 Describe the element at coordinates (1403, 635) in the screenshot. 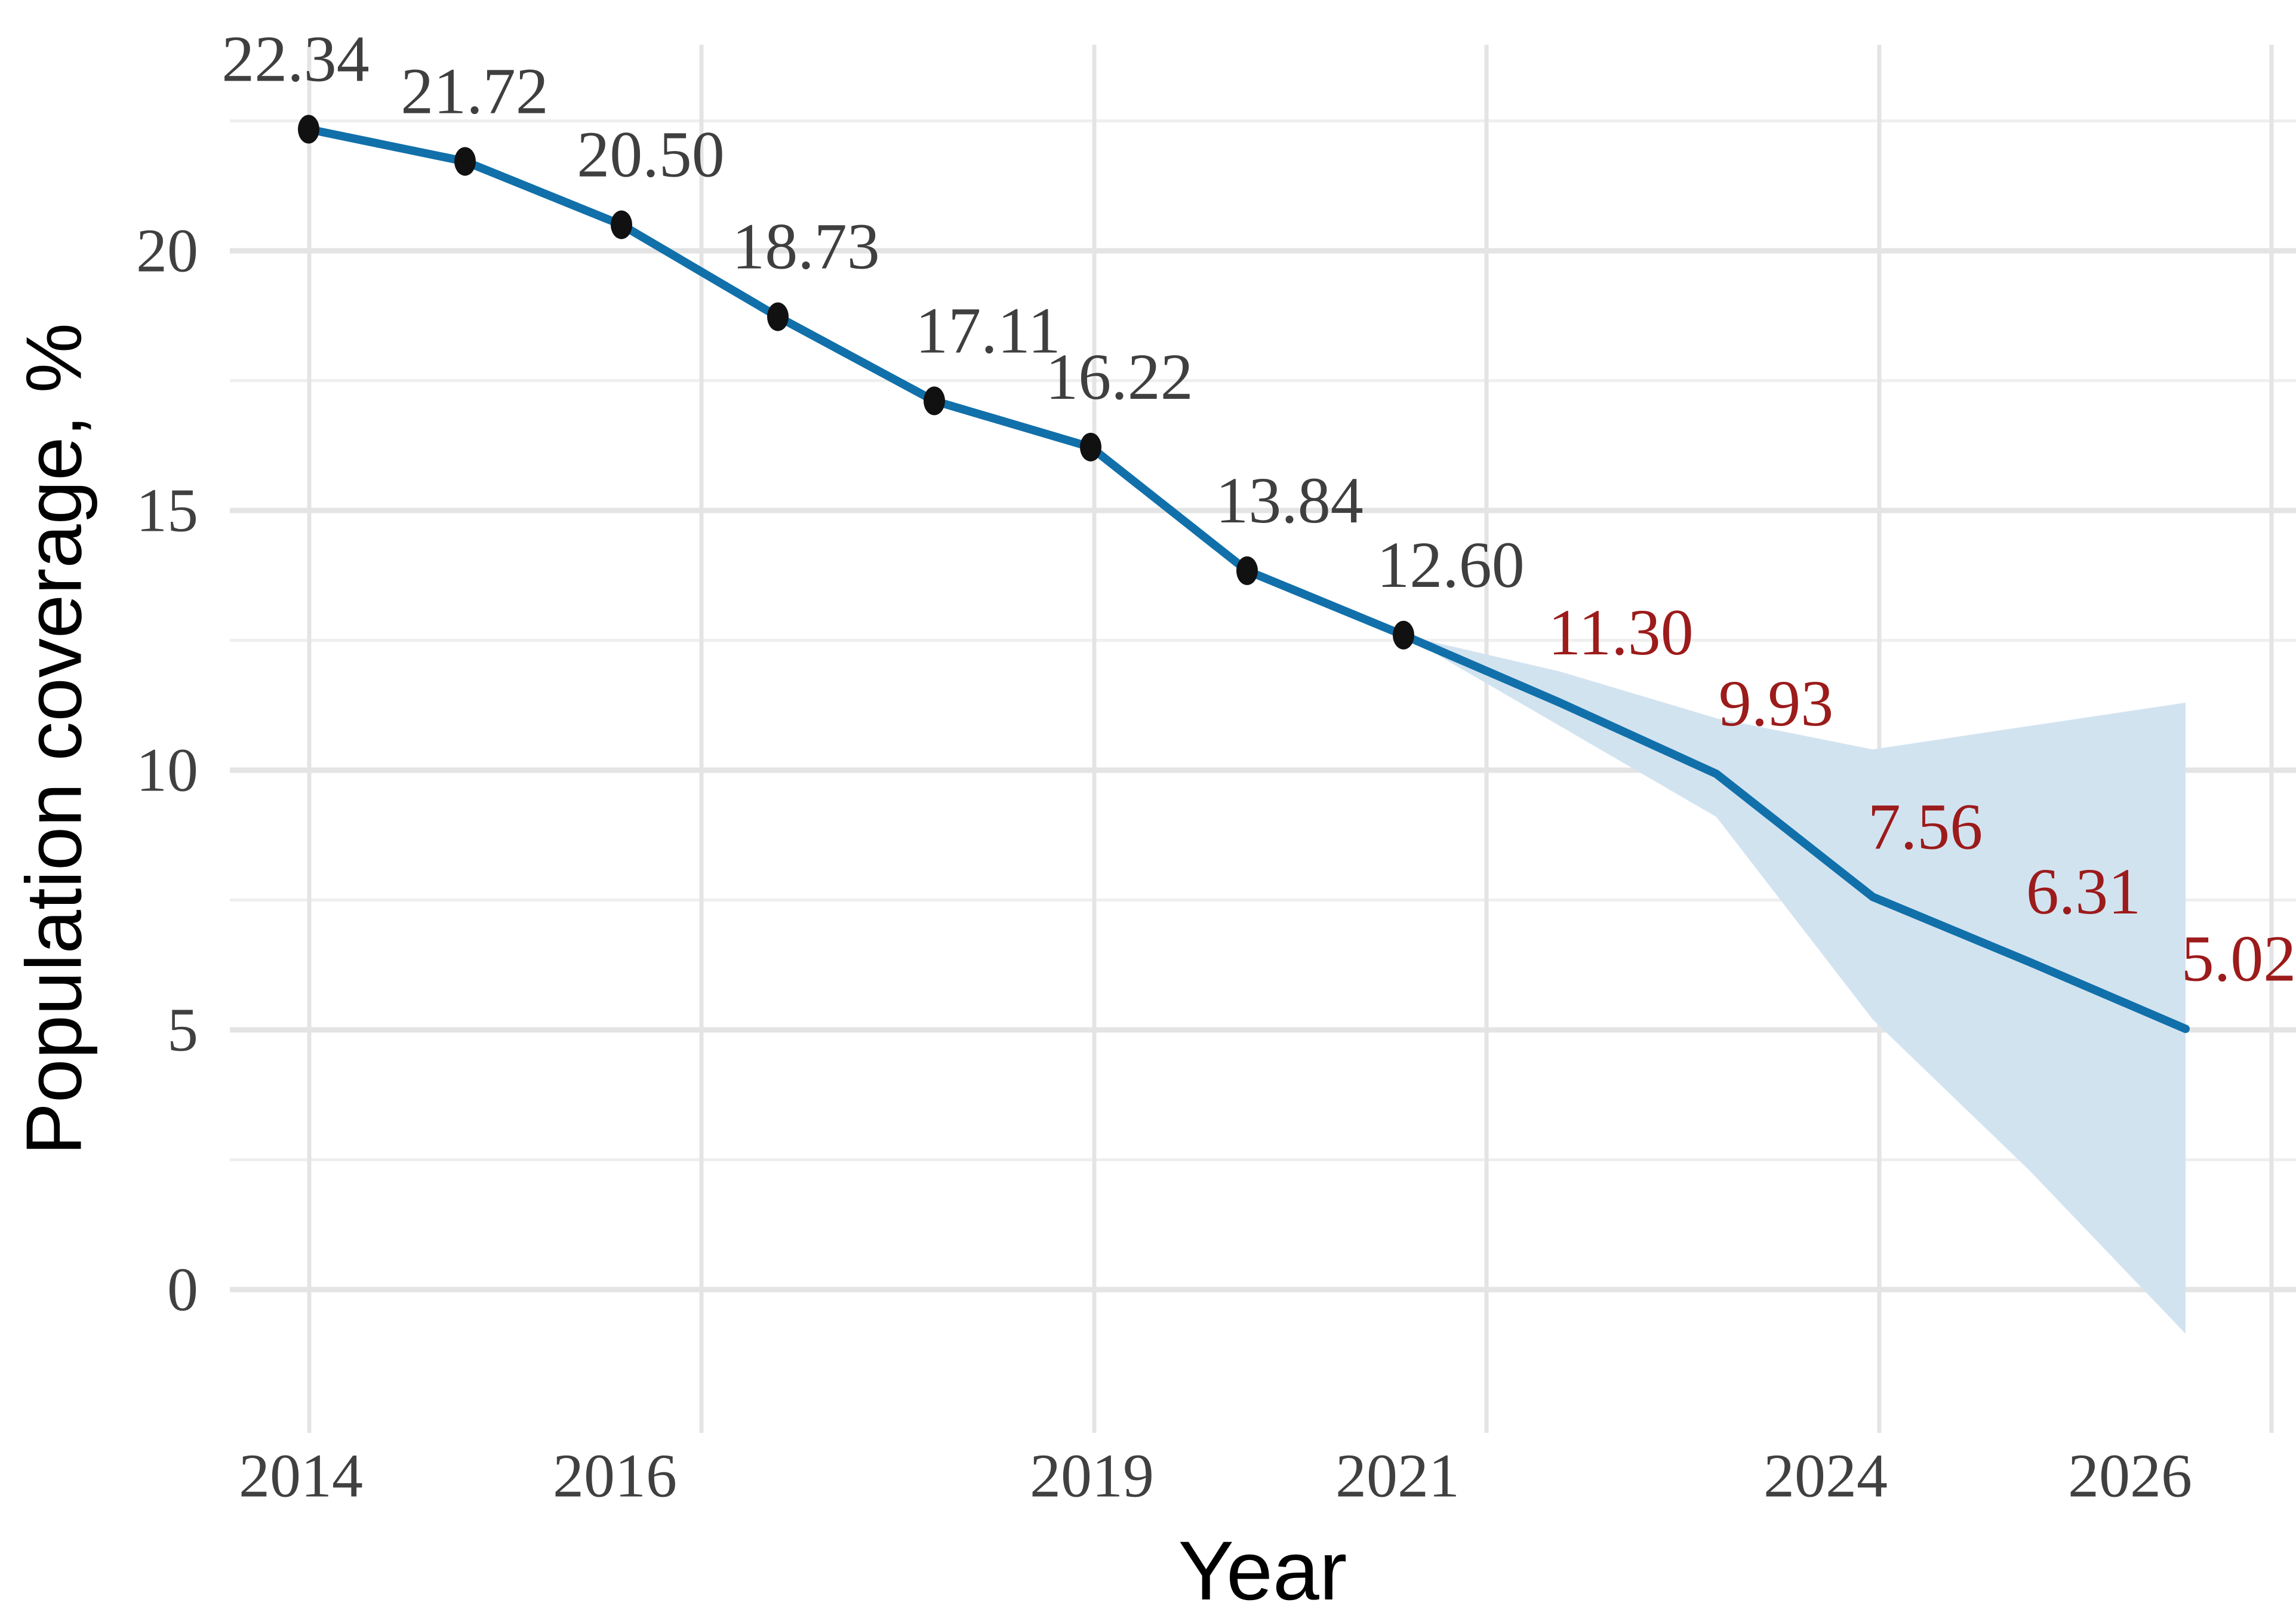

I see `data-point-2021` at that location.